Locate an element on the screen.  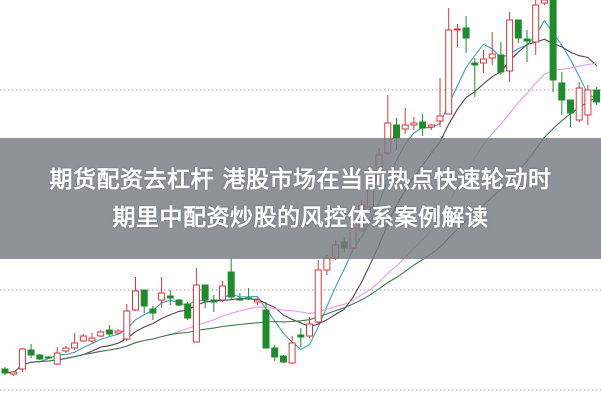
headline-line-1: 期货配资去杠杆 港股市场在当前热点快速轮动时 is located at coordinates (300, 179).